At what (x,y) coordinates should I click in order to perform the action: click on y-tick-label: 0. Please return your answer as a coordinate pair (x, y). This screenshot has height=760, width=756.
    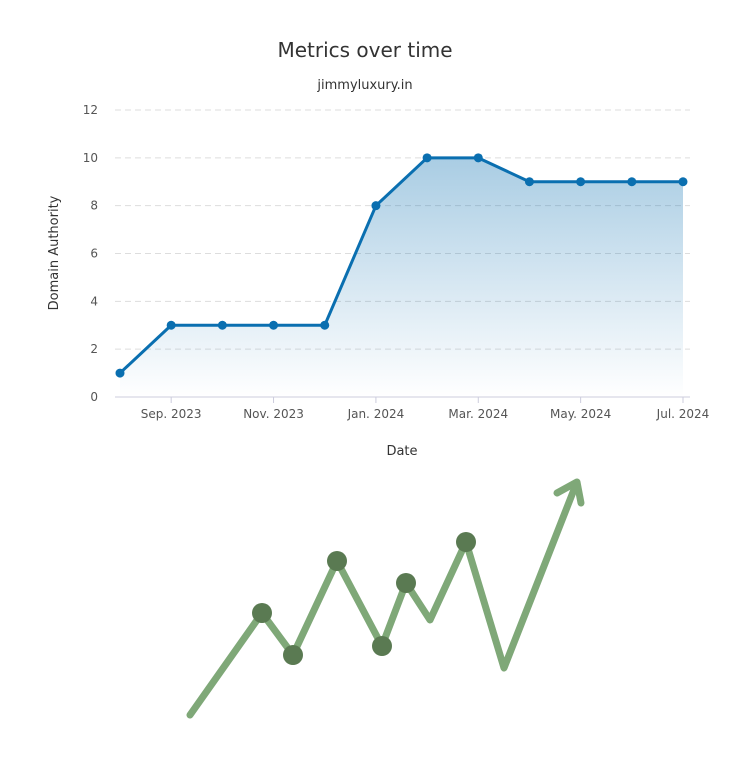
    Looking at the image, I should click on (94, 397).